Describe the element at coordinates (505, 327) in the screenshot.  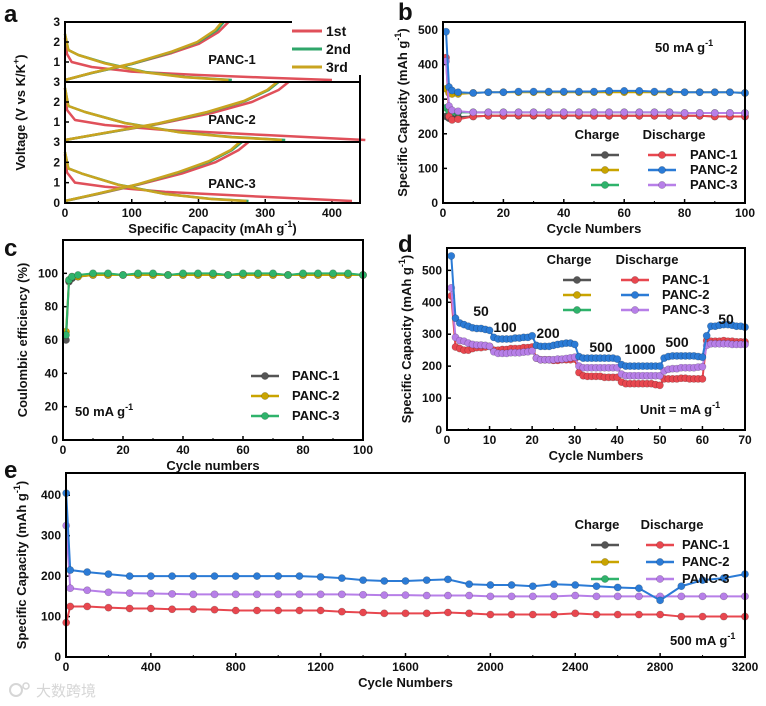
I see `rate-label: 100` at that location.